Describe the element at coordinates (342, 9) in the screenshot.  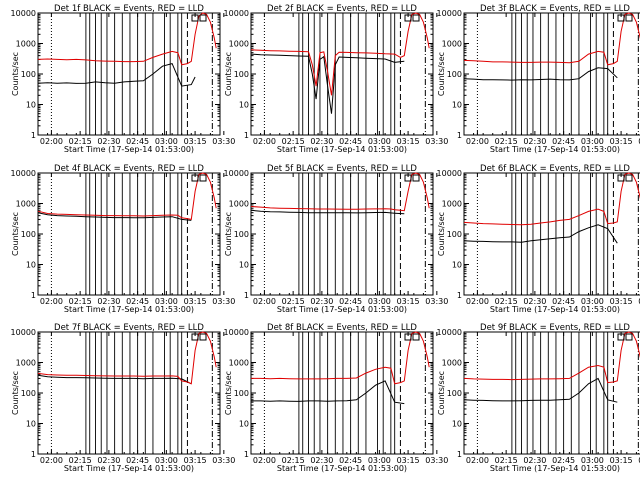
I see `panel-title: Det 2f BLACK = Events, RED = LLD` at that location.